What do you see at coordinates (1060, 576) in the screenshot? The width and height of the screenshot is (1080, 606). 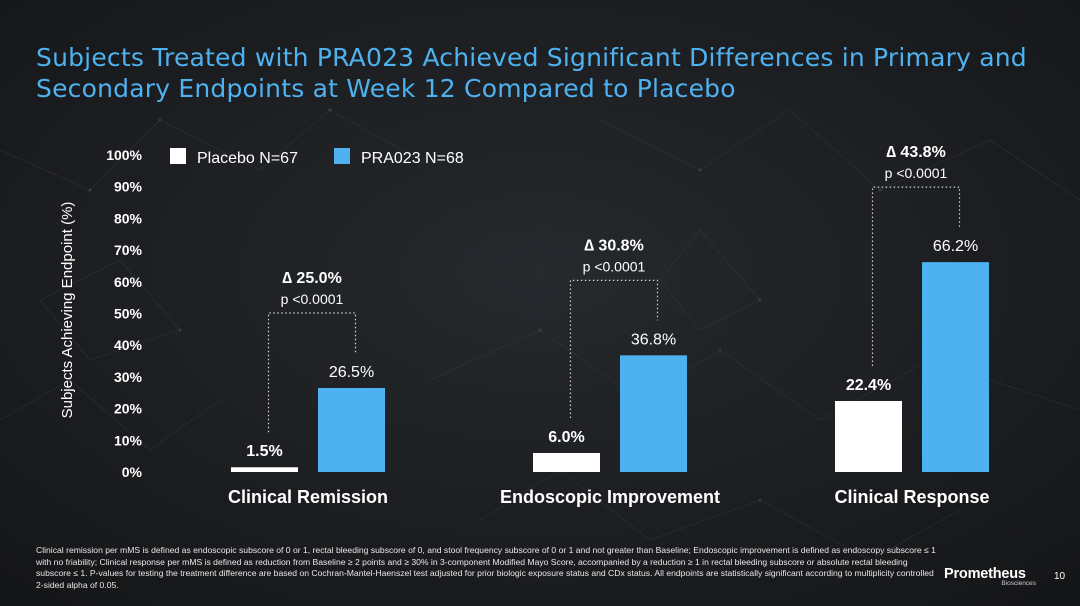 I see `page-number: 10` at bounding box center [1060, 576].